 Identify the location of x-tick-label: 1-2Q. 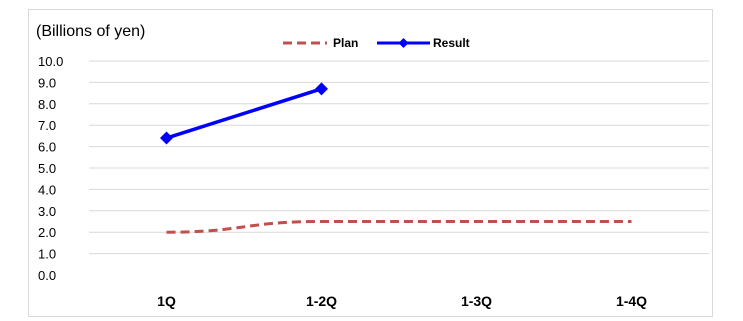
(321, 301).